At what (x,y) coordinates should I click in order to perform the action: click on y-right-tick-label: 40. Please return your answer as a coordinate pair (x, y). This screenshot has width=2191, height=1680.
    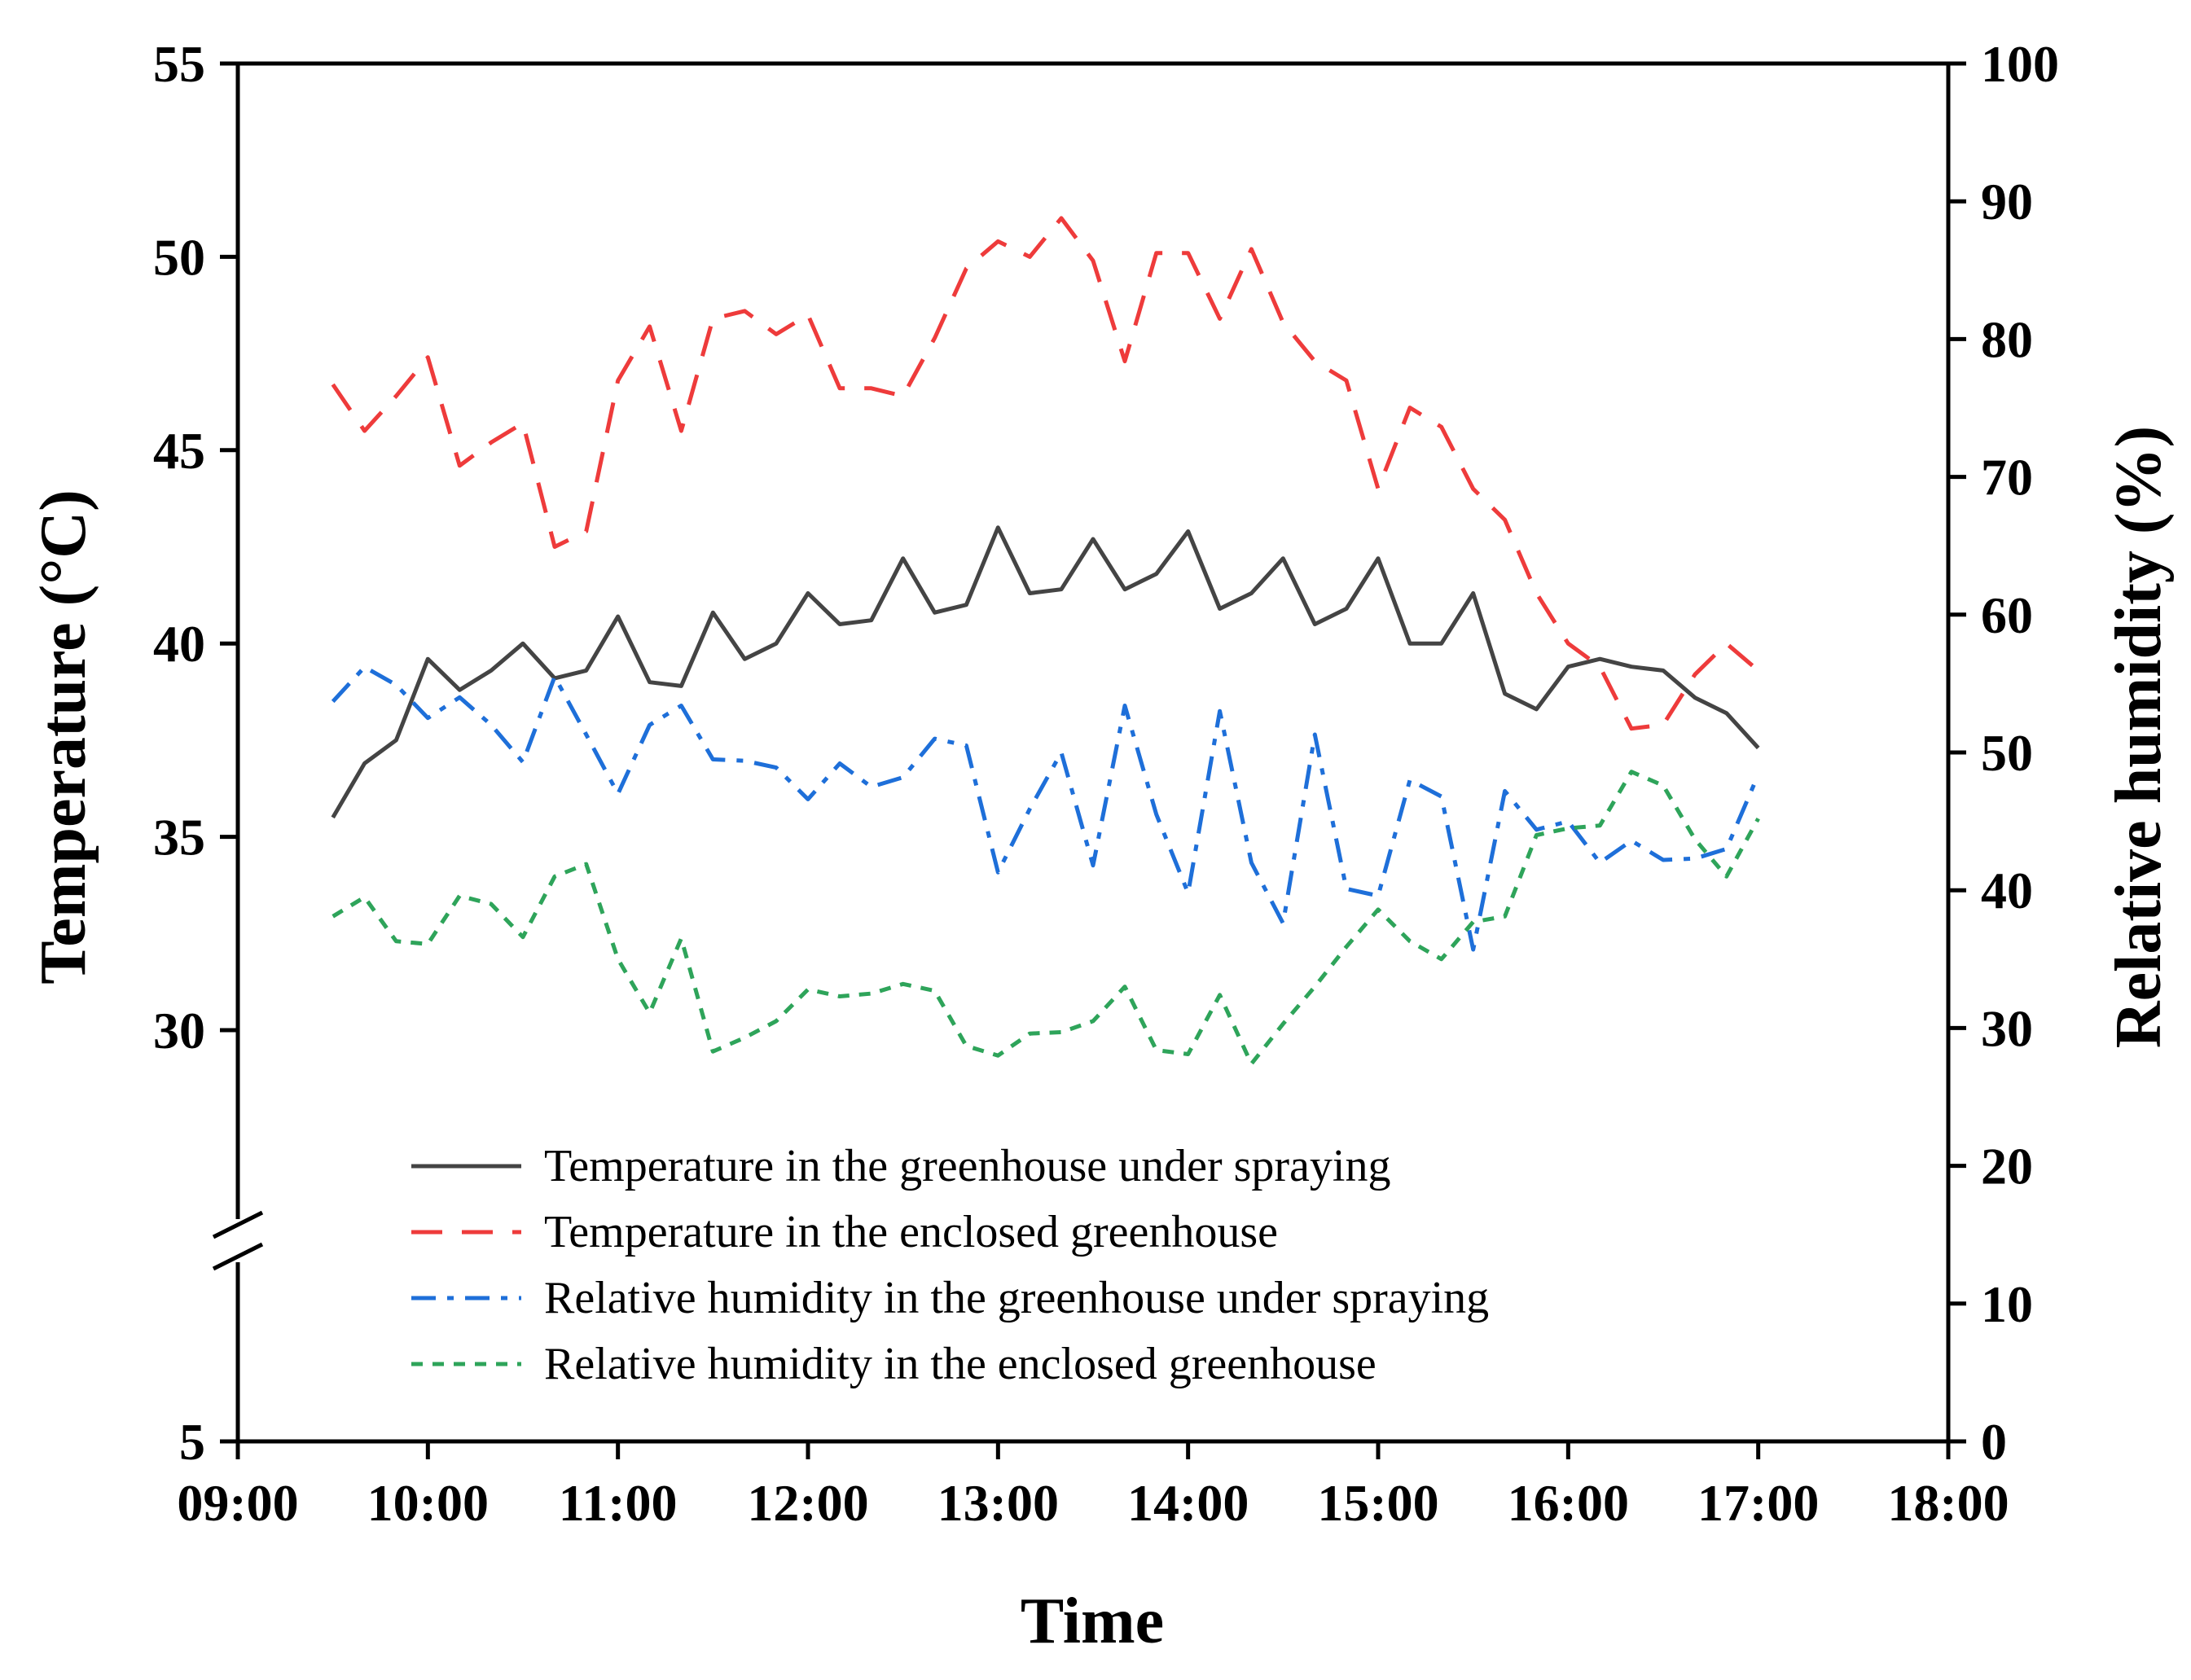
    Looking at the image, I should click on (2007, 890).